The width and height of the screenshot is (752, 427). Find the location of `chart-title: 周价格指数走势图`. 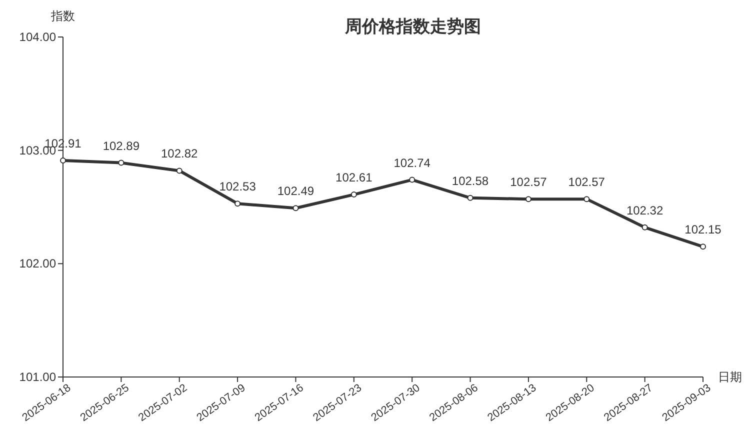

chart-title: 周价格指数走势图 is located at coordinates (412, 26).